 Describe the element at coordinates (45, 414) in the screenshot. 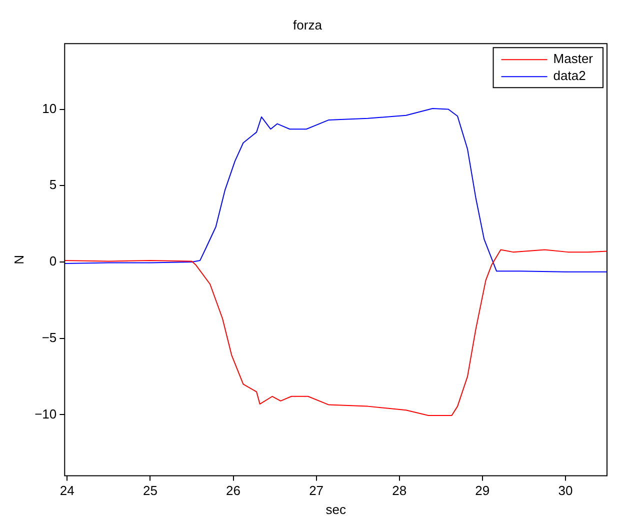

I see `y-tick-label: −10` at that location.